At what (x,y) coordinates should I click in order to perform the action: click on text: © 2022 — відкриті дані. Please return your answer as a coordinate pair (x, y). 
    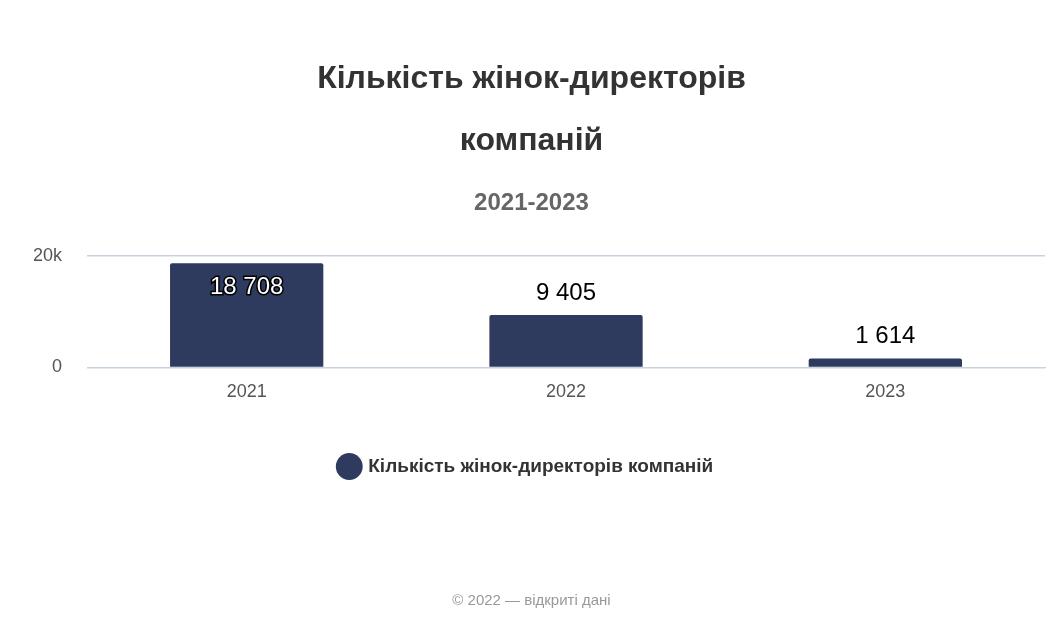
    Looking at the image, I should click on (531, 599).